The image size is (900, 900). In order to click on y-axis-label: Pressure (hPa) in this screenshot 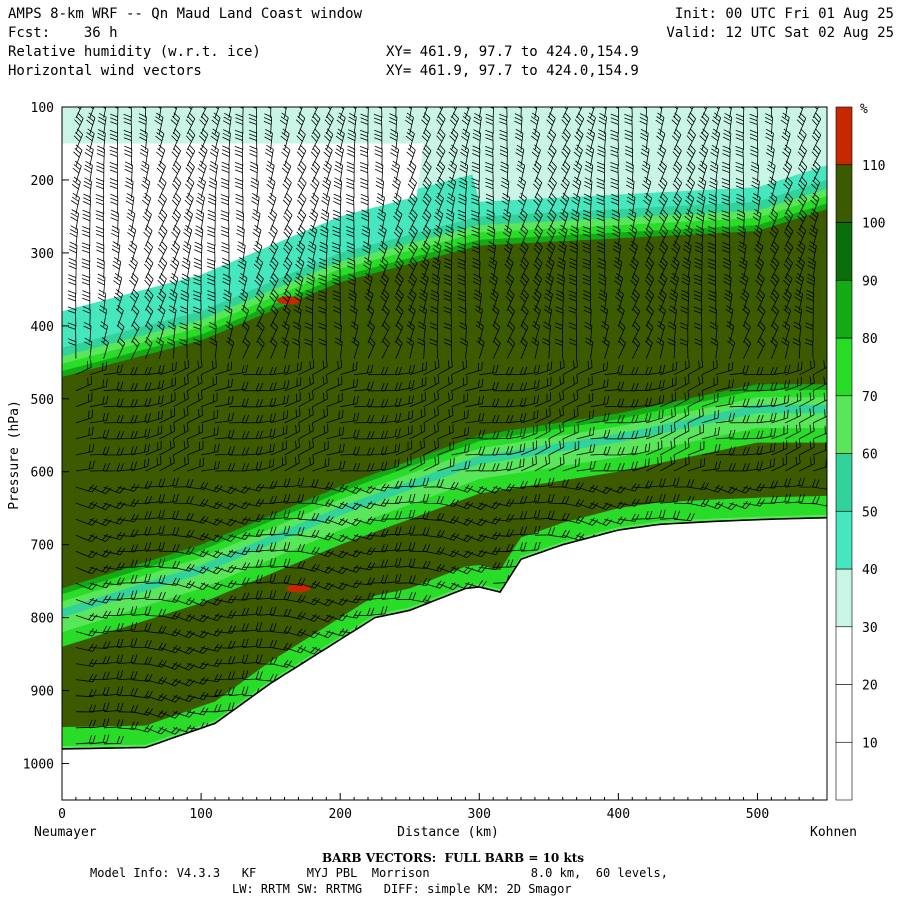, I will do `click(14, 455)`.